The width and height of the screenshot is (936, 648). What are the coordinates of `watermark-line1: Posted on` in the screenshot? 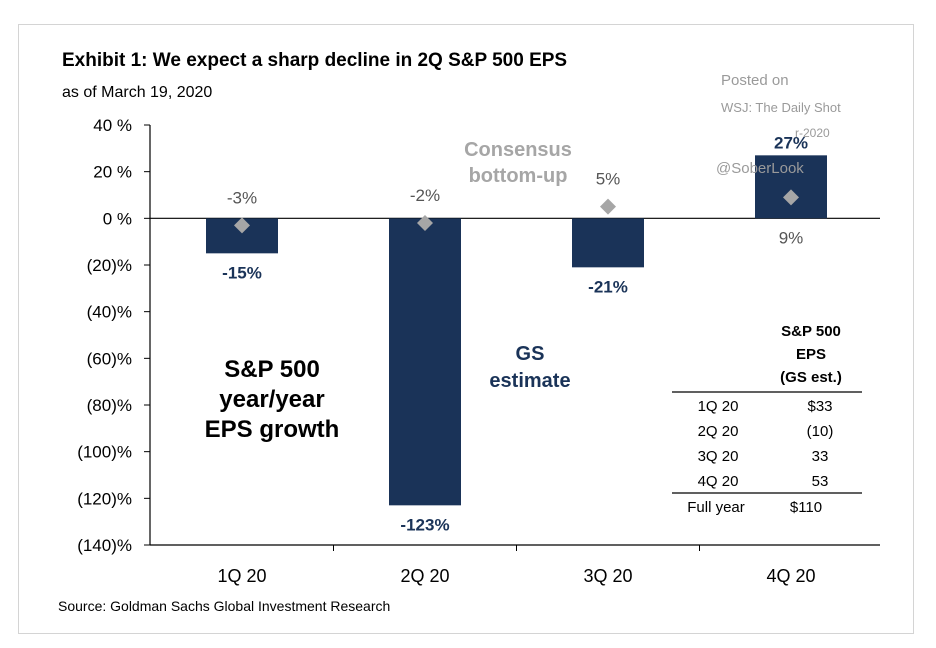 It's located at (755, 80).